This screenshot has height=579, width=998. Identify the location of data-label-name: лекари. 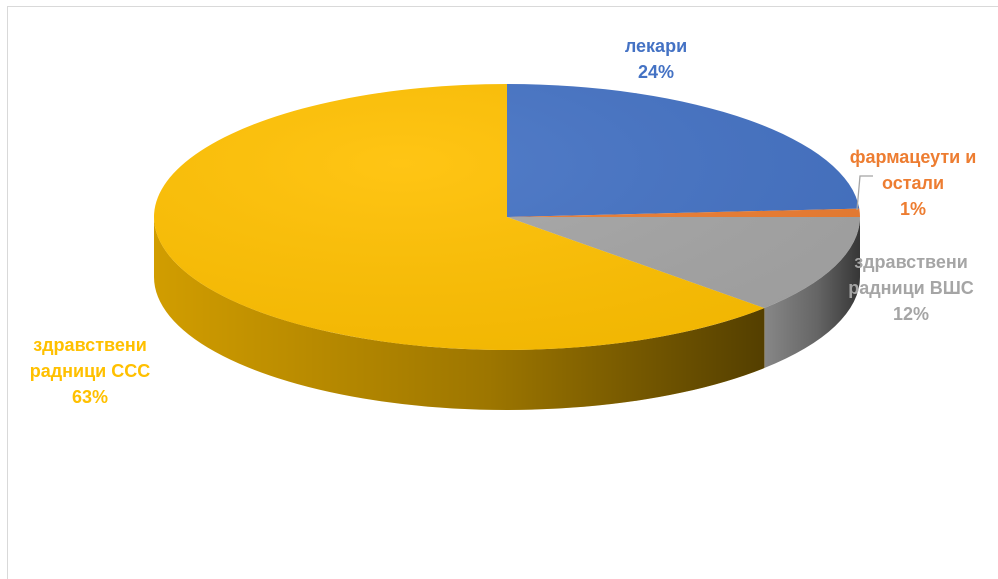
(656, 46).